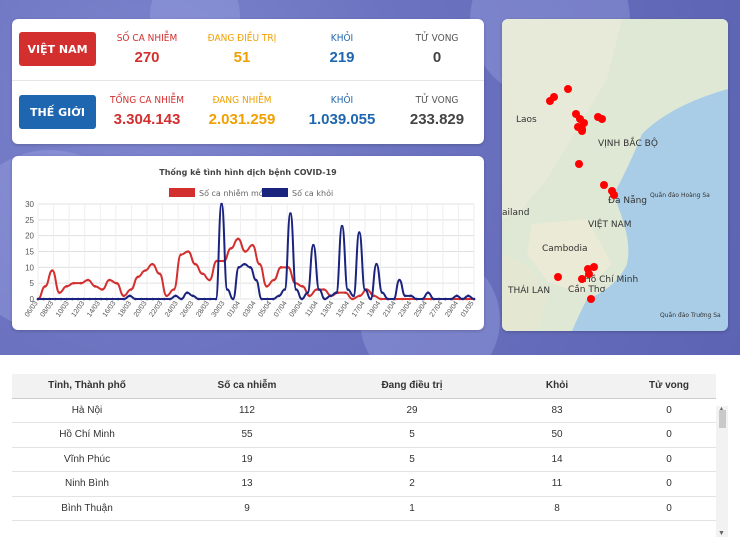 The image size is (740, 537). What do you see at coordinates (147, 100) in the screenshot?
I see `stat-label: TỔNG CA NHIỄM` at bounding box center [147, 100].